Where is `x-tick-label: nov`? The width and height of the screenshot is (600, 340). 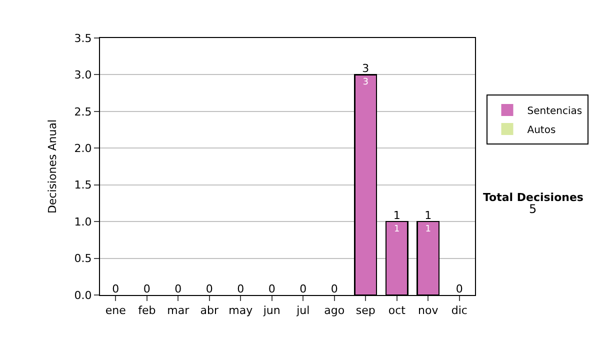
x-tick-label: nov is located at coordinates (428, 311).